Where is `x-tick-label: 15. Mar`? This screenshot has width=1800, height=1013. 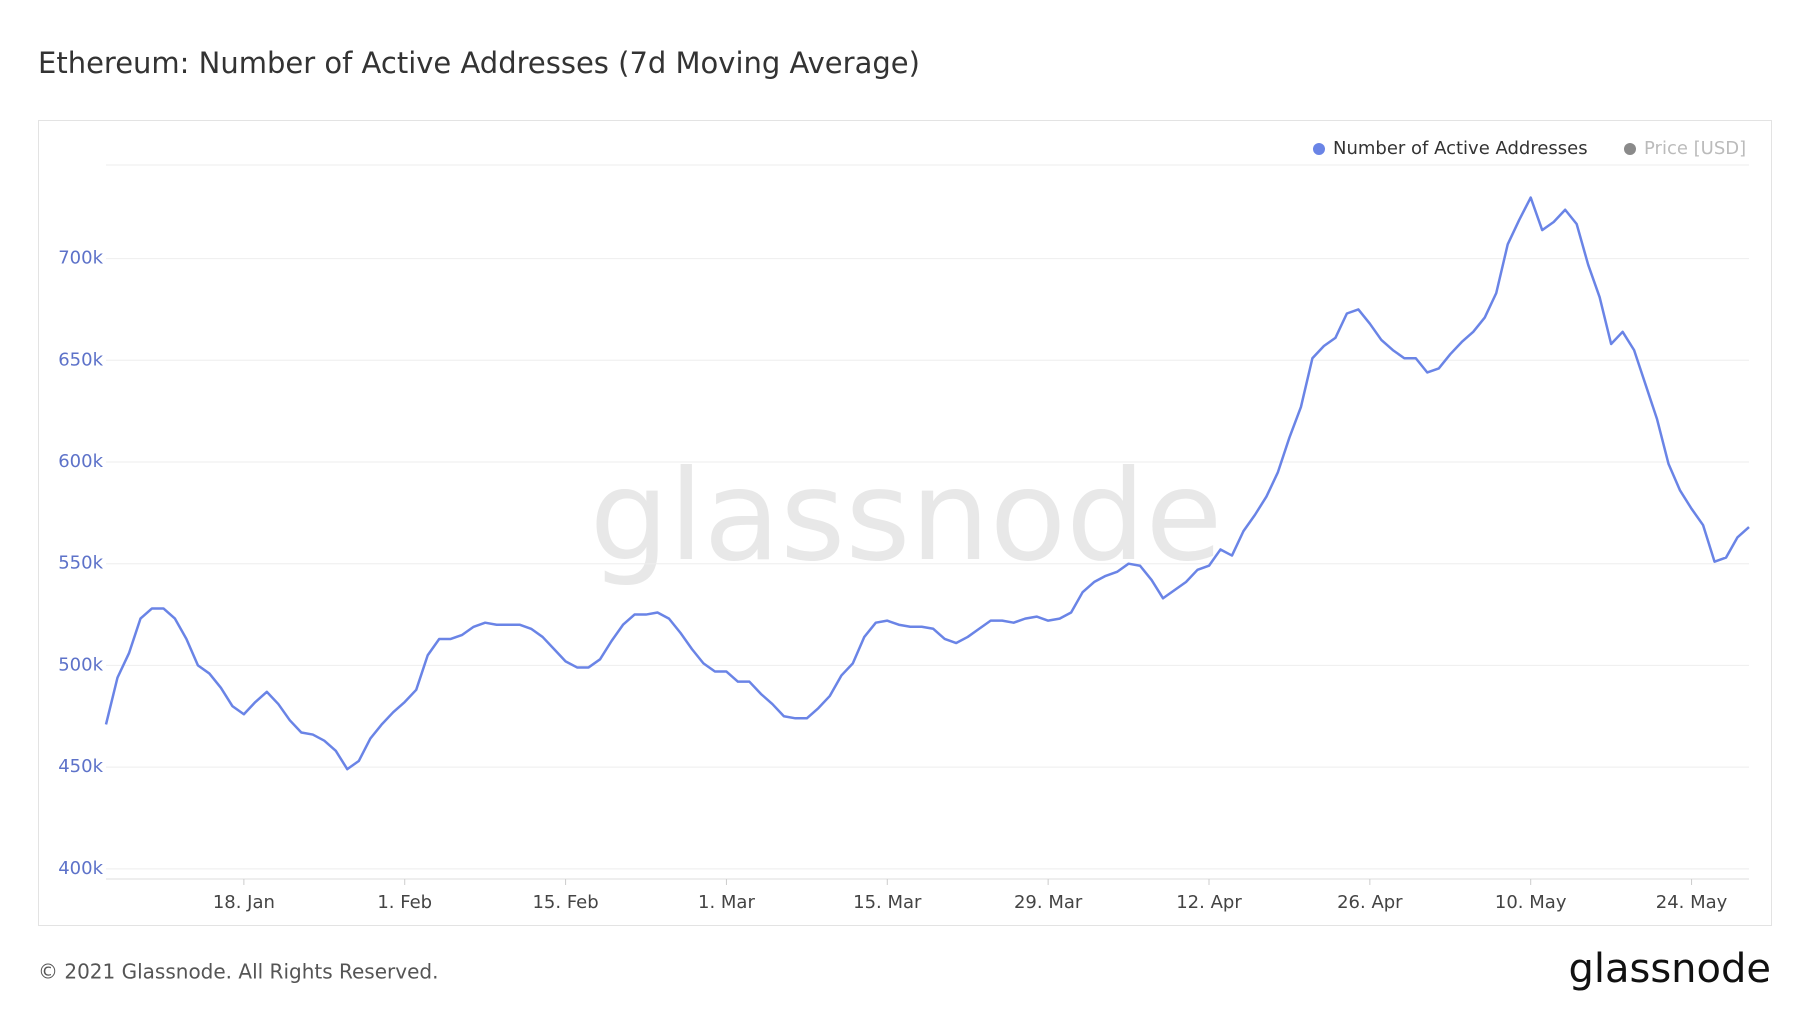 x-tick-label: 15. Mar is located at coordinates (887, 902).